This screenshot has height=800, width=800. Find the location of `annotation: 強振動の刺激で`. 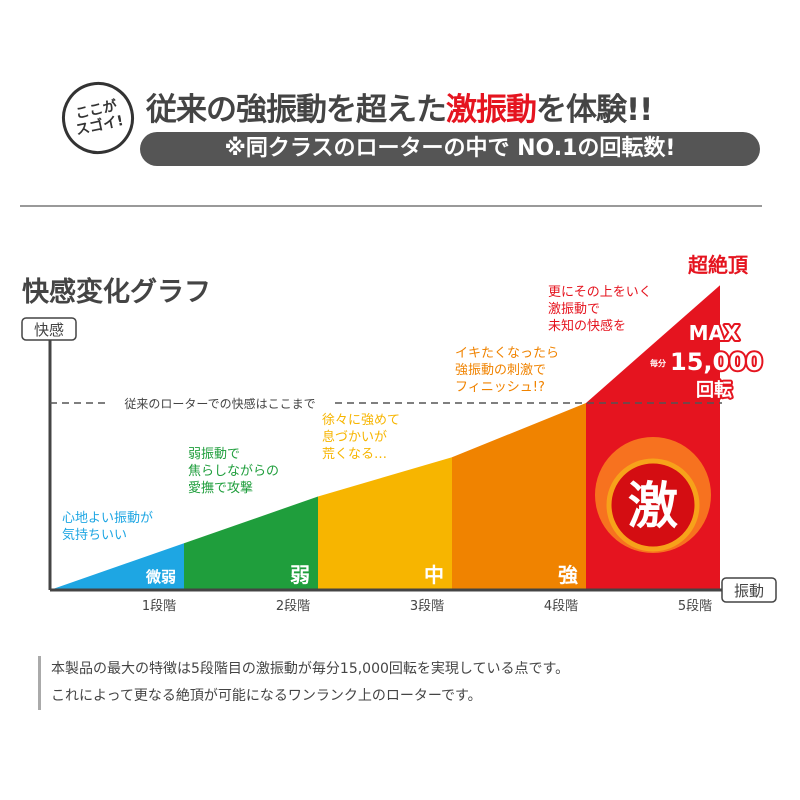

annotation: 強振動の刺激で is located at coordinates (500, 370).